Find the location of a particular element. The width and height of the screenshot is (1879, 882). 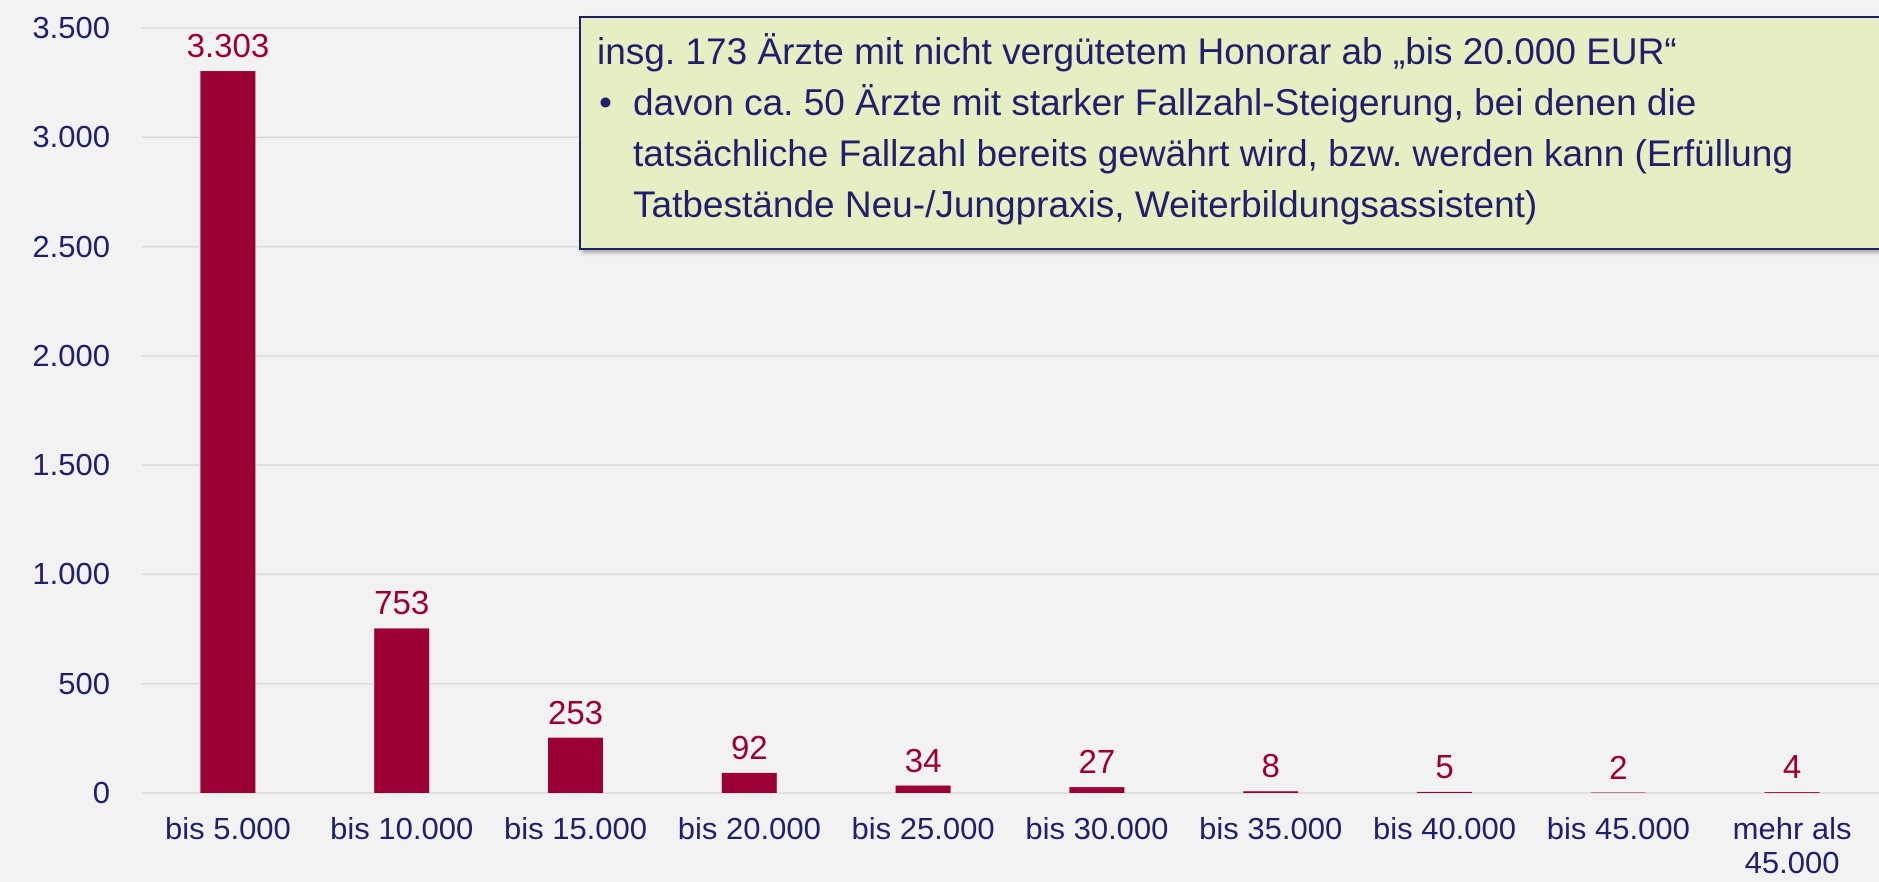

x-tick-label: bis 20.000 is located at coordinates (749, 828).